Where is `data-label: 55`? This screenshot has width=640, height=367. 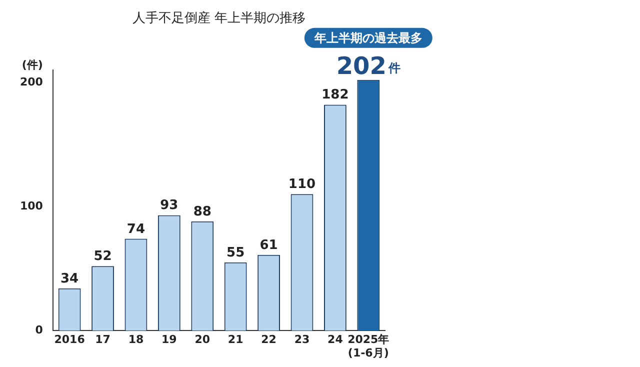
data-label: 55 is located at coordinates (235, 252).